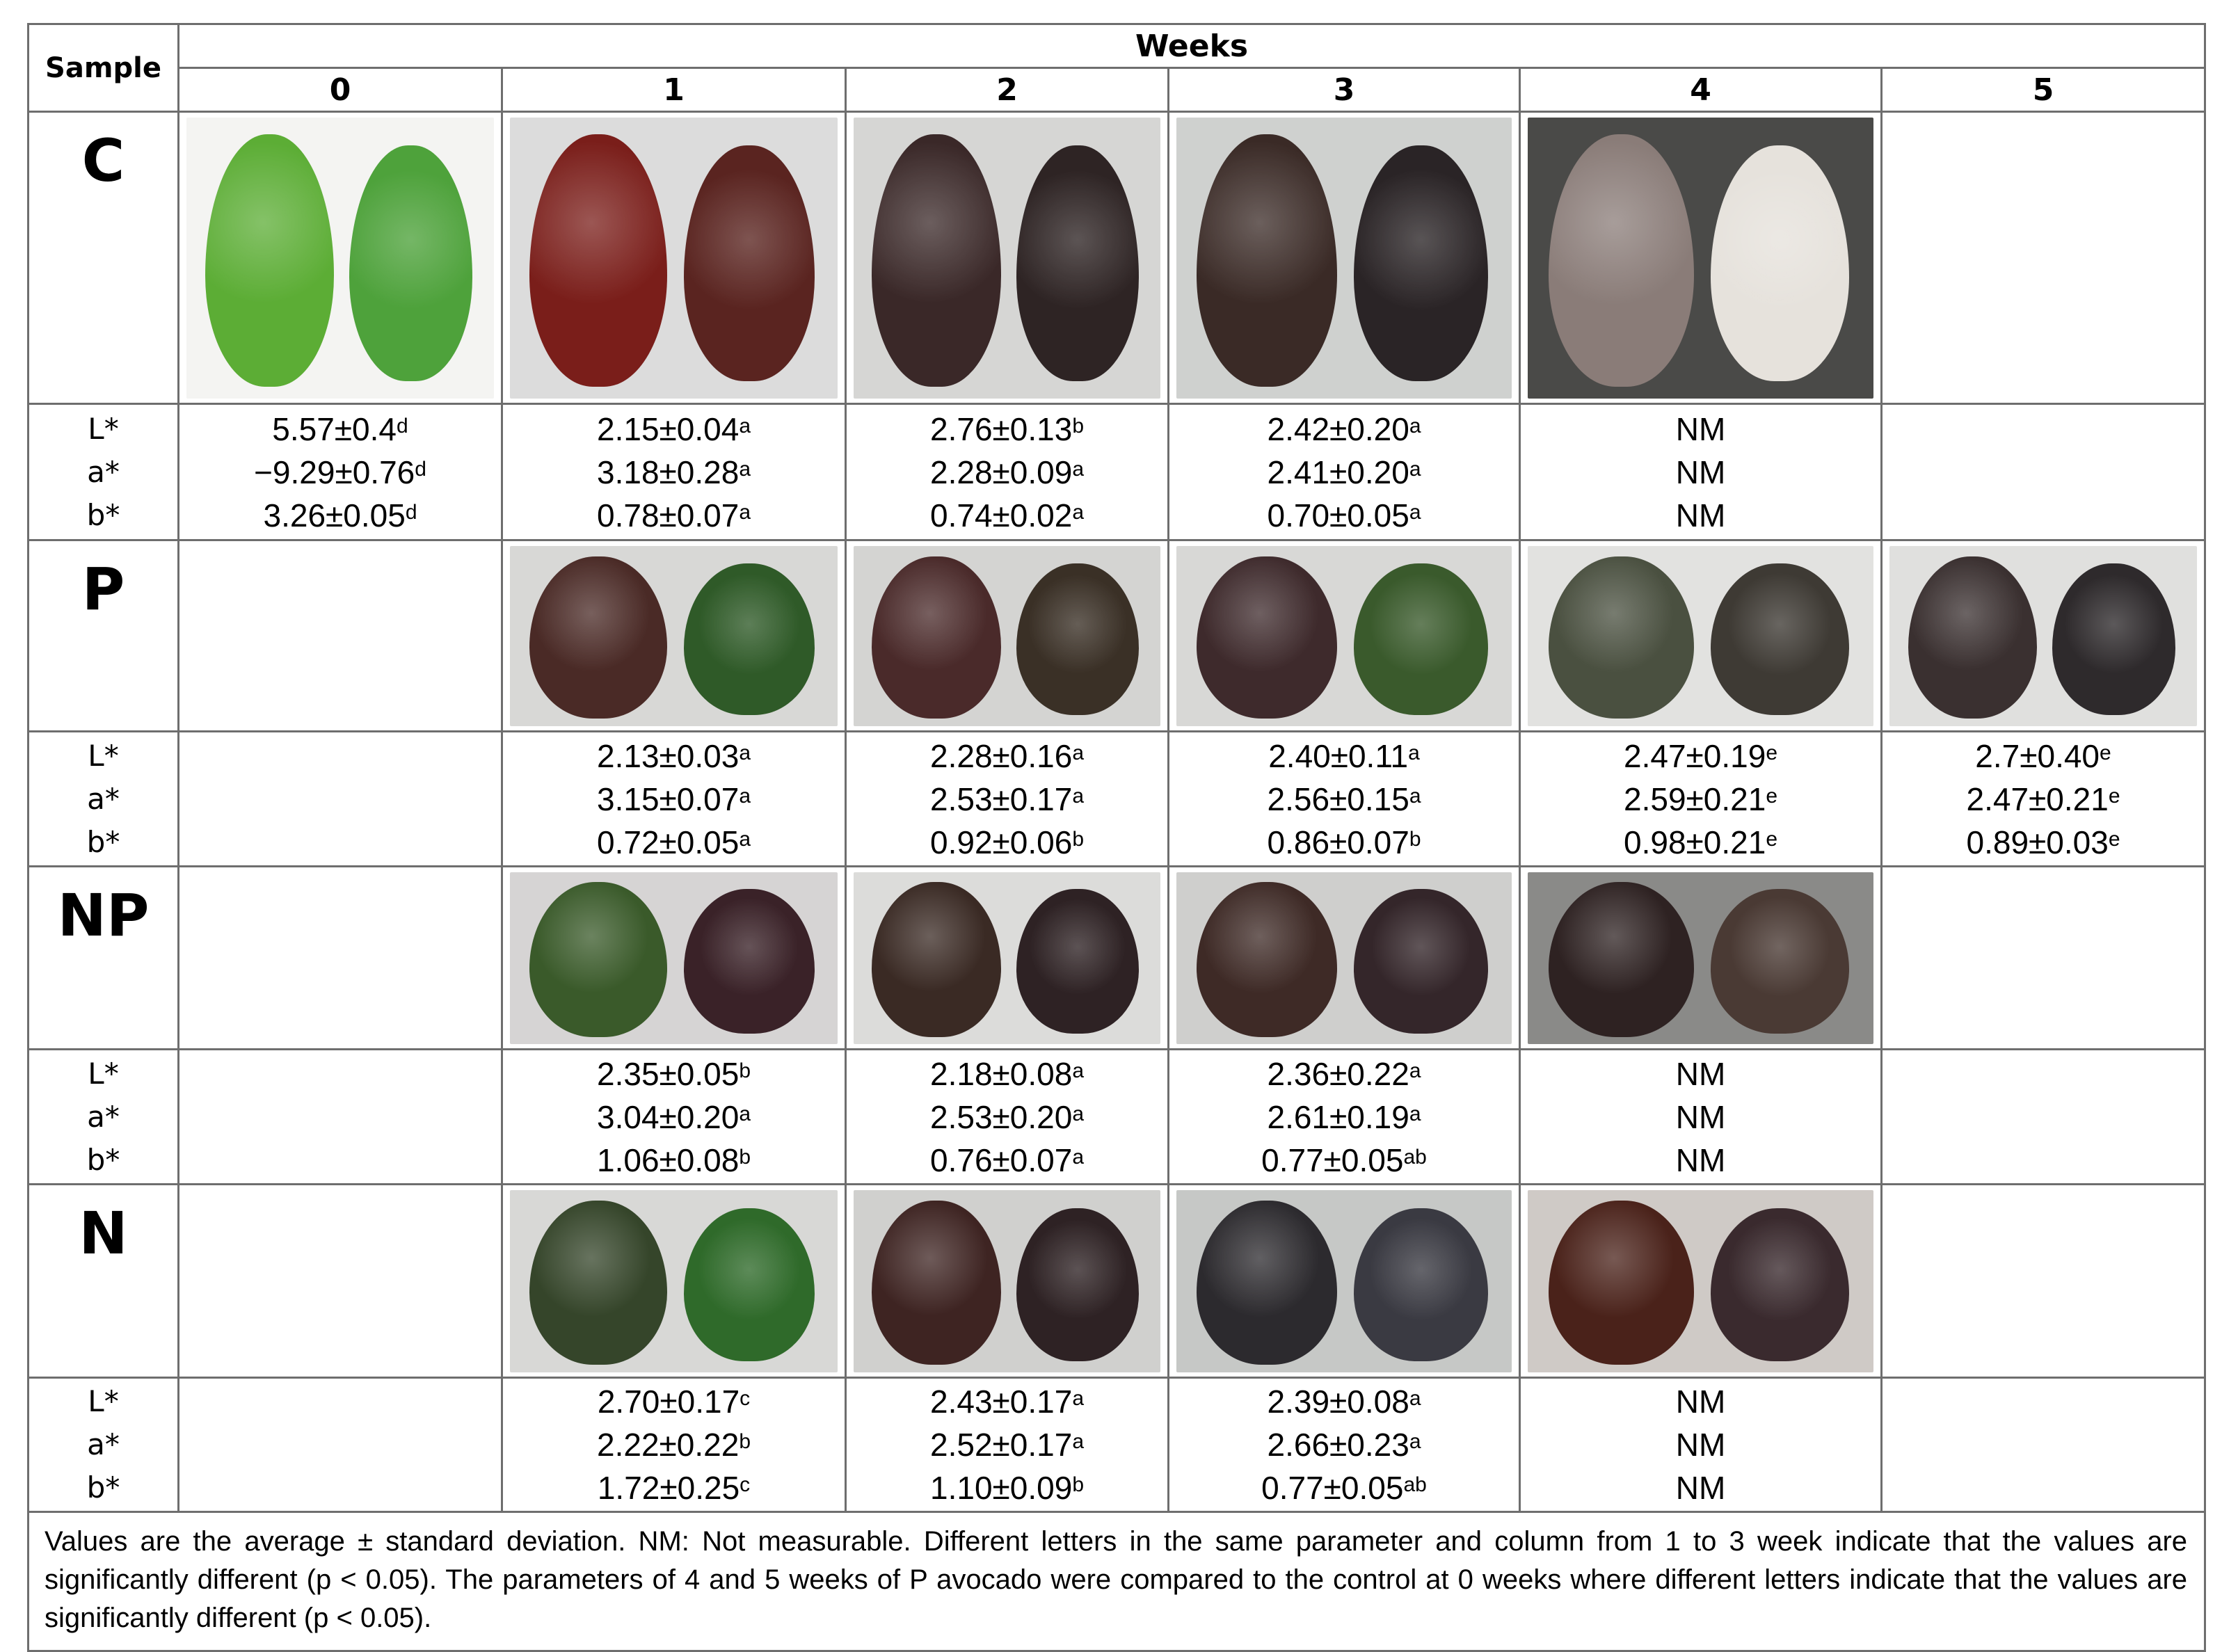 The height and width of the screenshot is (1652, 2222). What do you see at coordinates (668, 1073) in the screenshot?
I see `value-text: 2.35±0.05` at bounding box center [668, 1073].